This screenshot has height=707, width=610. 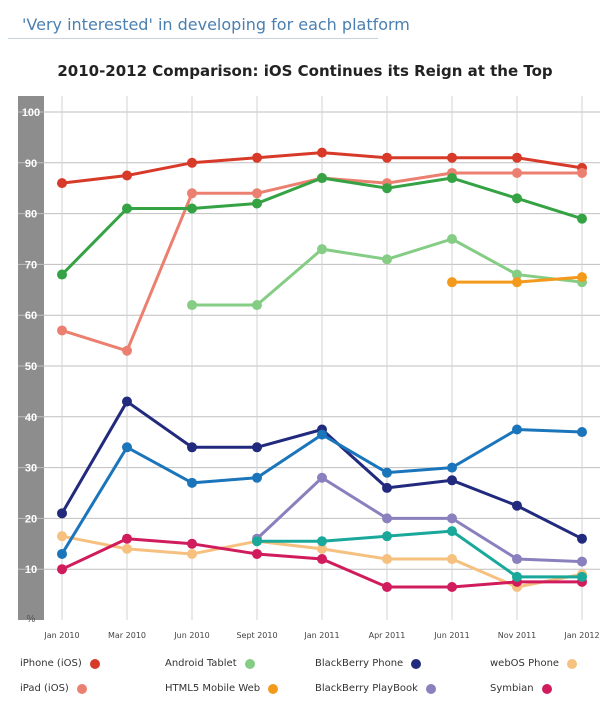 What do you see at coordinates (31, 164) in the screenshot?
I see `y-tick-label: 90` at bounding box center [31, 164].